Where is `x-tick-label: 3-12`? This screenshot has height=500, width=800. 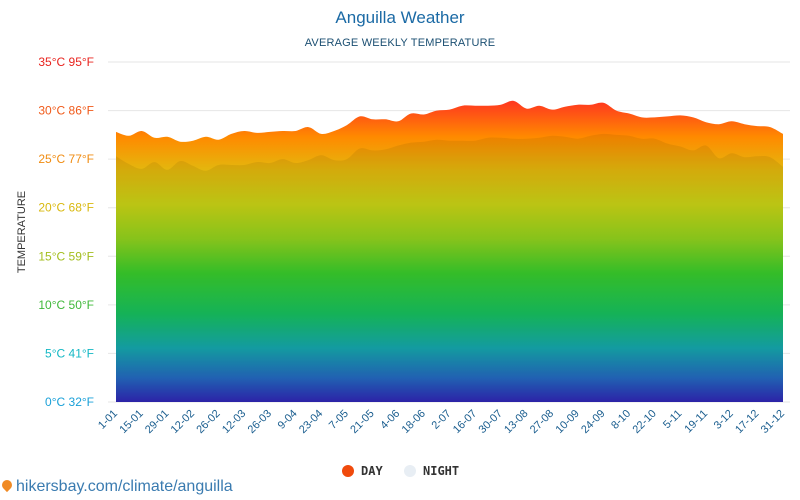 x-tick-label: 3-12 is located at coordinates (724, 420).